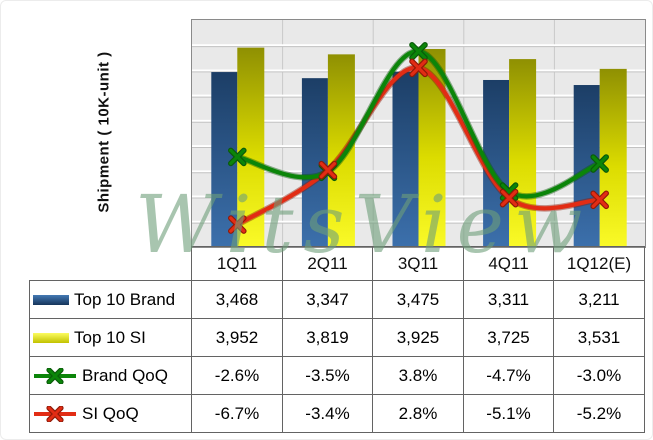 This screenshot has width=653, height=440. I want to click on row-label: SI QoQ, so click(110, 413).